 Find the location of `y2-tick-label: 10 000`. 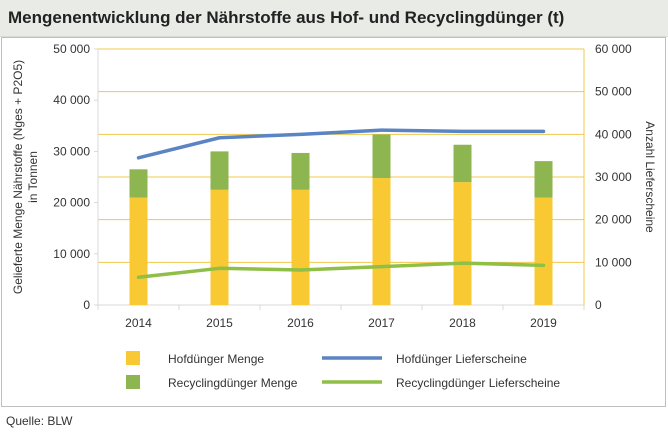

y2-tick-label: 10 000 is located at coordinates (613, 262).